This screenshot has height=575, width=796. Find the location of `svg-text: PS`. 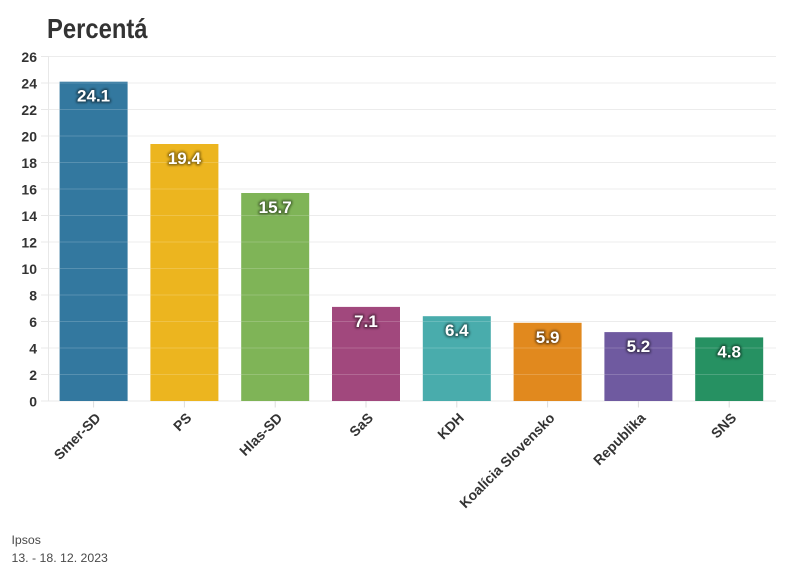

svg-text: PS is located at coordinates (182, 422).